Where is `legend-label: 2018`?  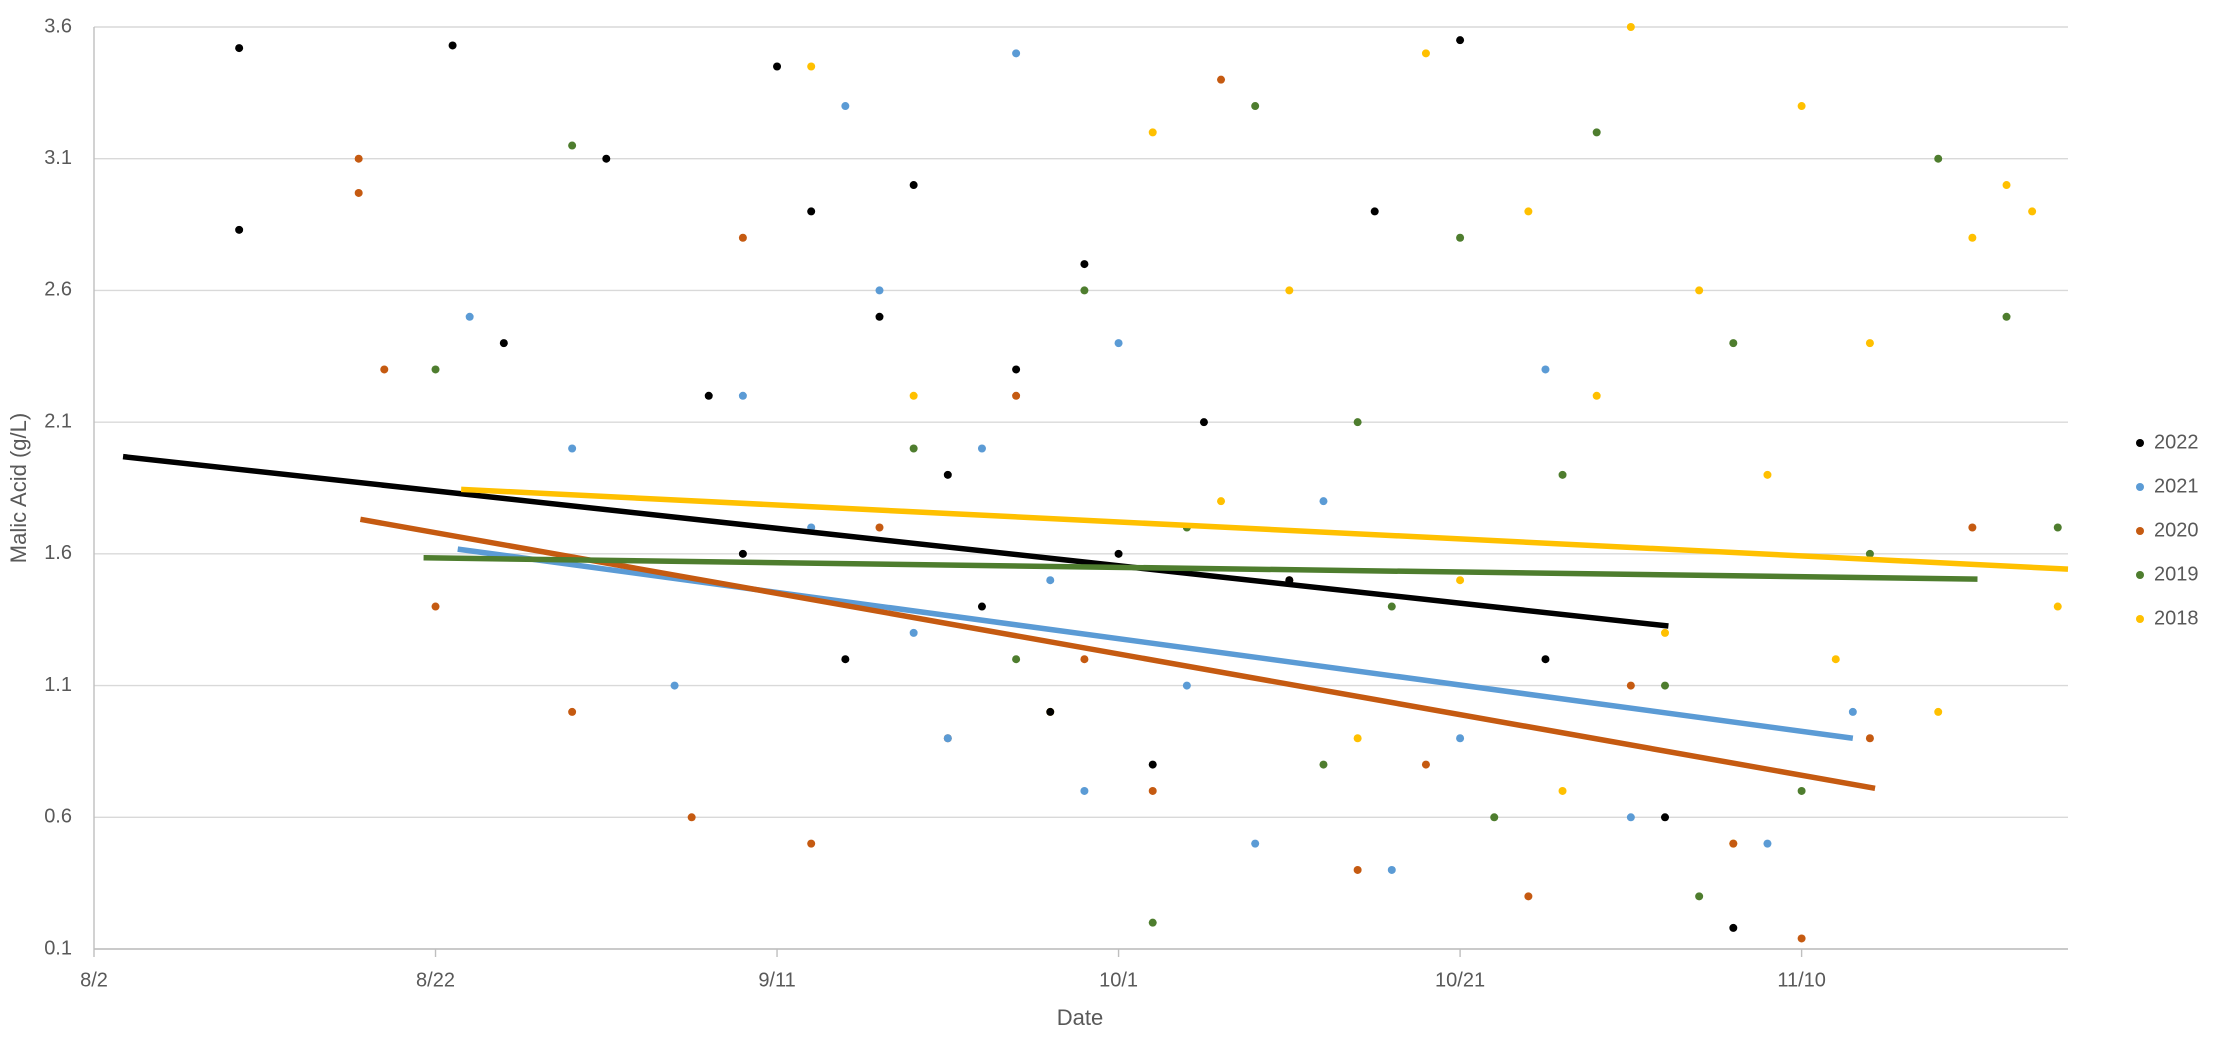
legend-label: 2018 is located at coordinates (2176, 618).